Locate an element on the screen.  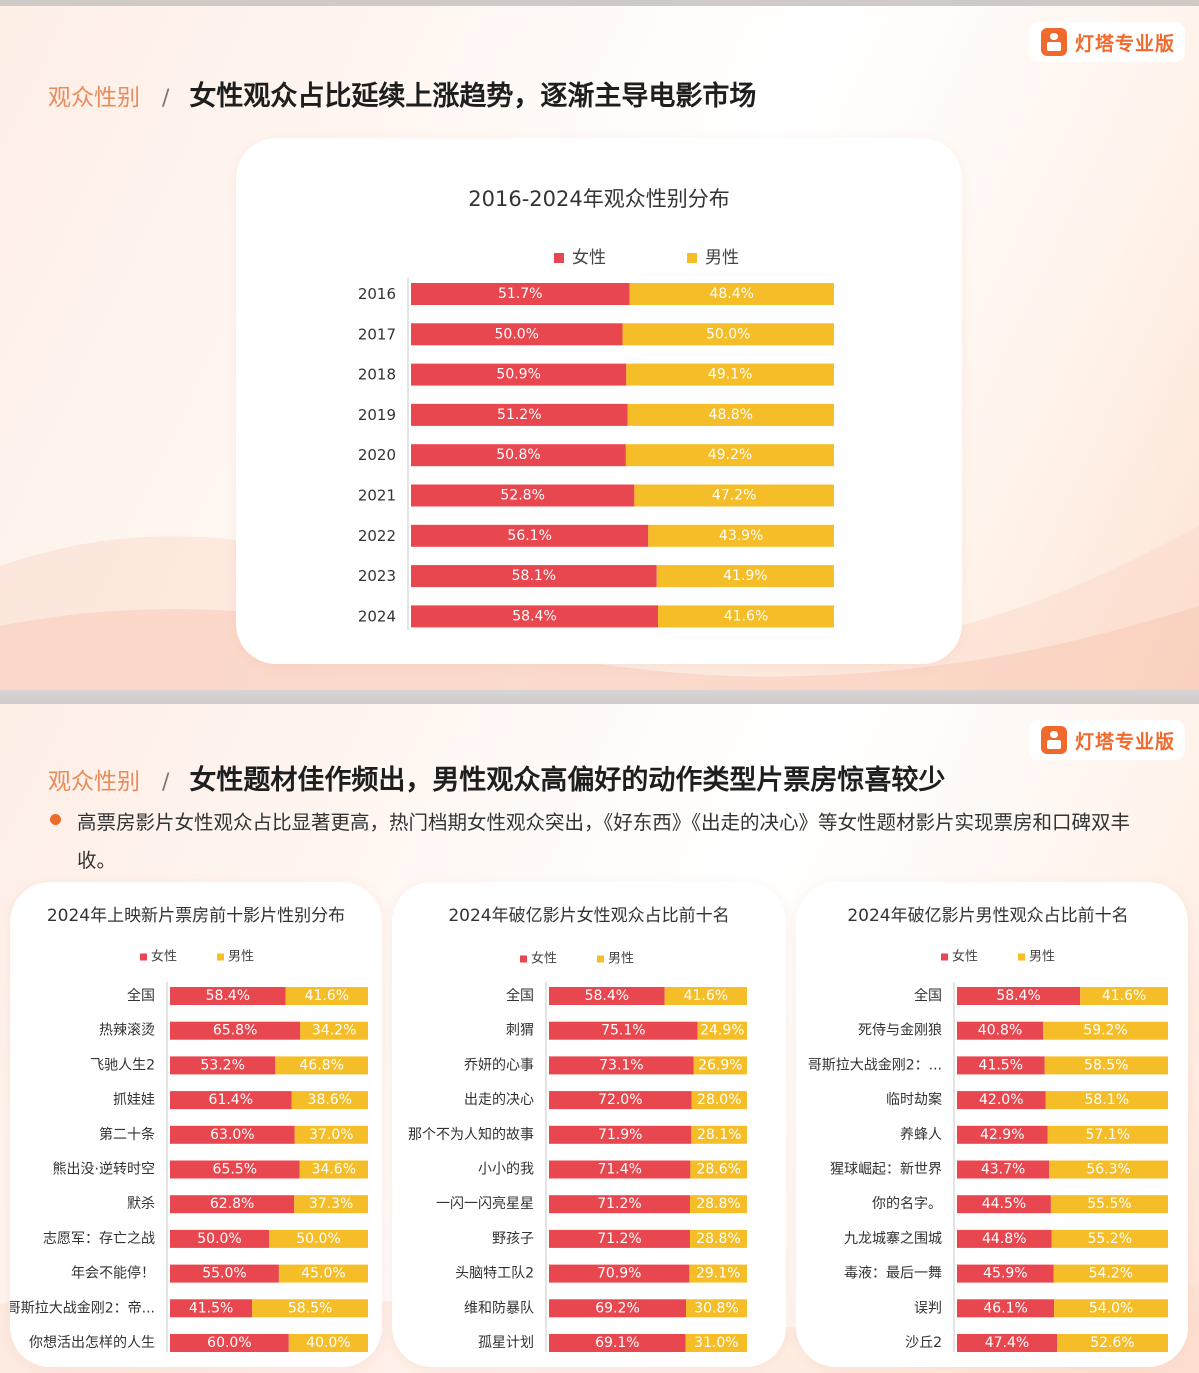
data-label-female: 65.5% is located at coordinates (235, 1170).